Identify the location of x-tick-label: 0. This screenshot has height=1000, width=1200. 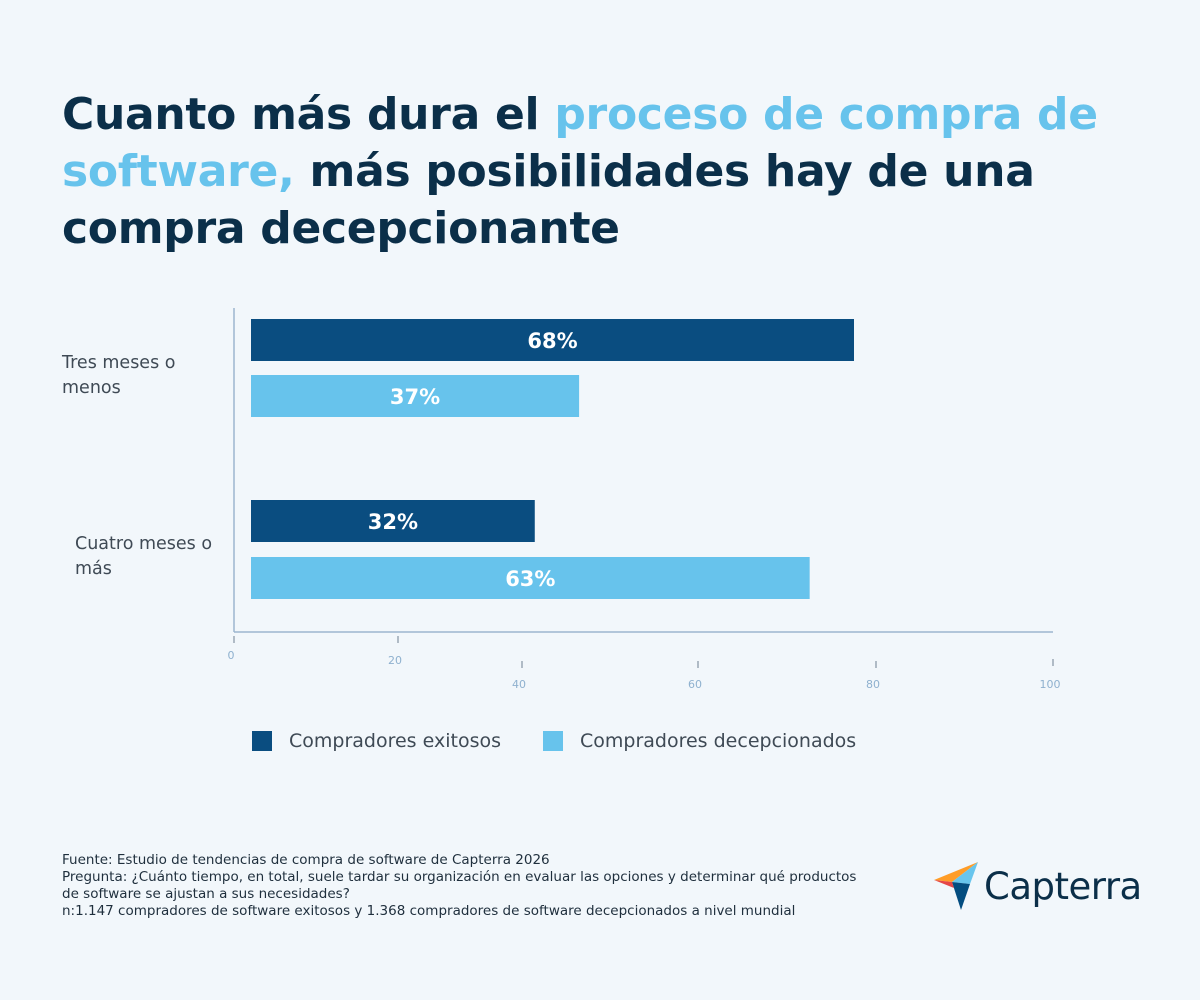
(231, 655).